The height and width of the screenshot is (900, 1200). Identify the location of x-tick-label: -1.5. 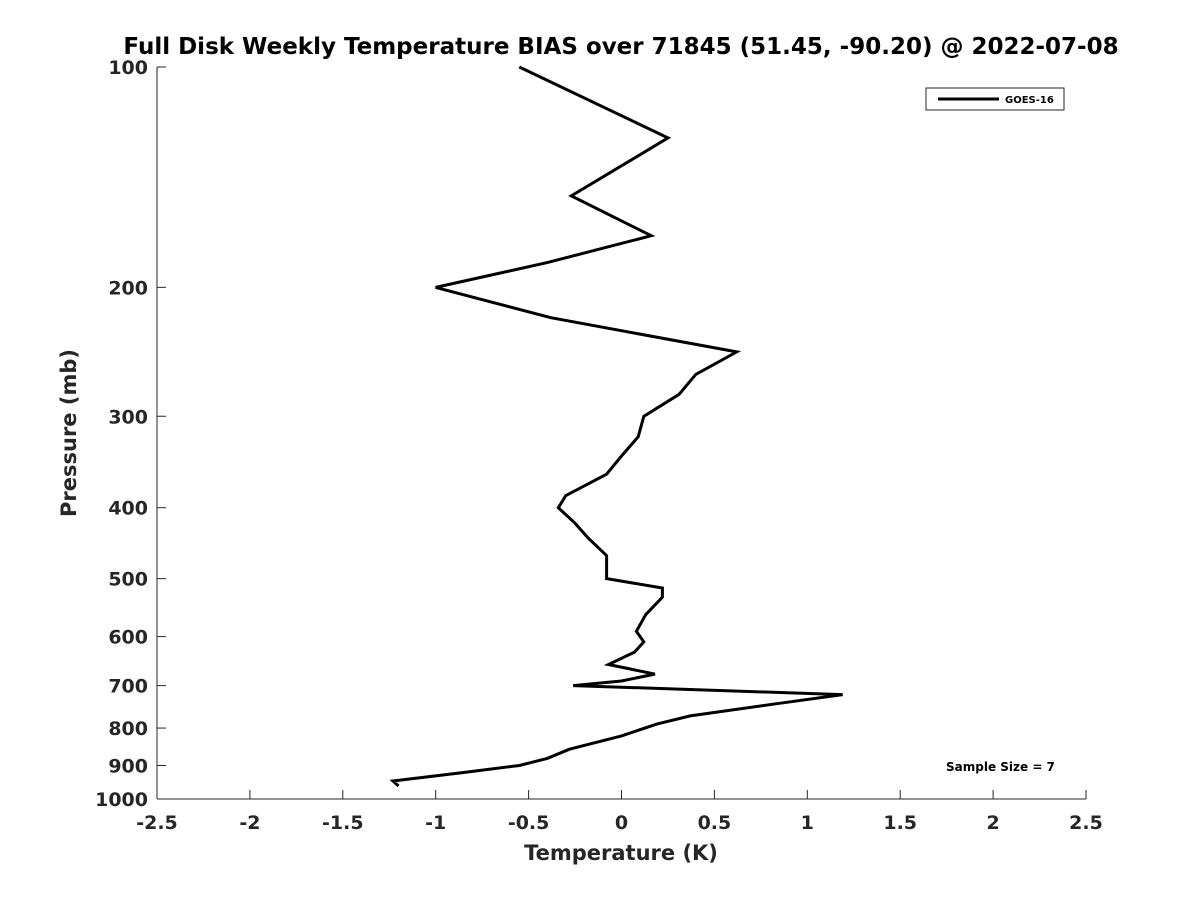
(343, 823).